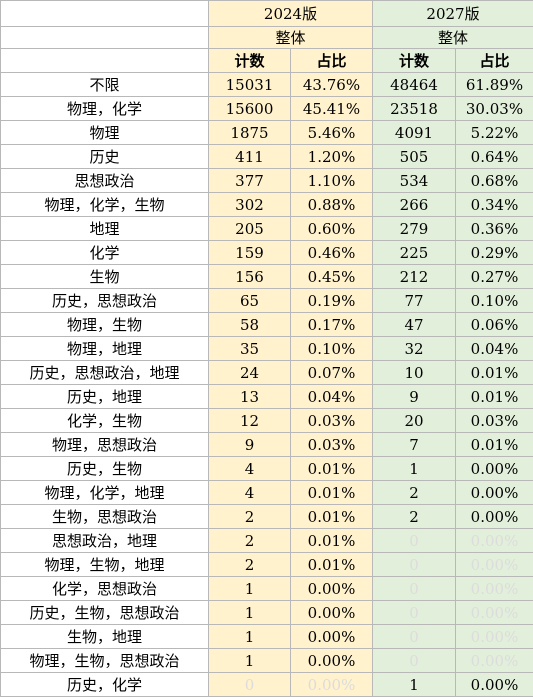 This screenshot has width=533, height=697. Describe the element at coordinates (414, 276) in the screenshot. I see `count-cell: 212` at that location.